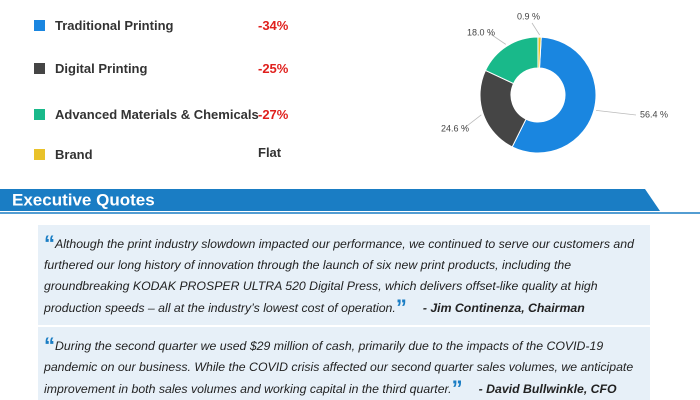  I want to click on segment-name: Advanced Materials & Chemicals, so click(157, 114).